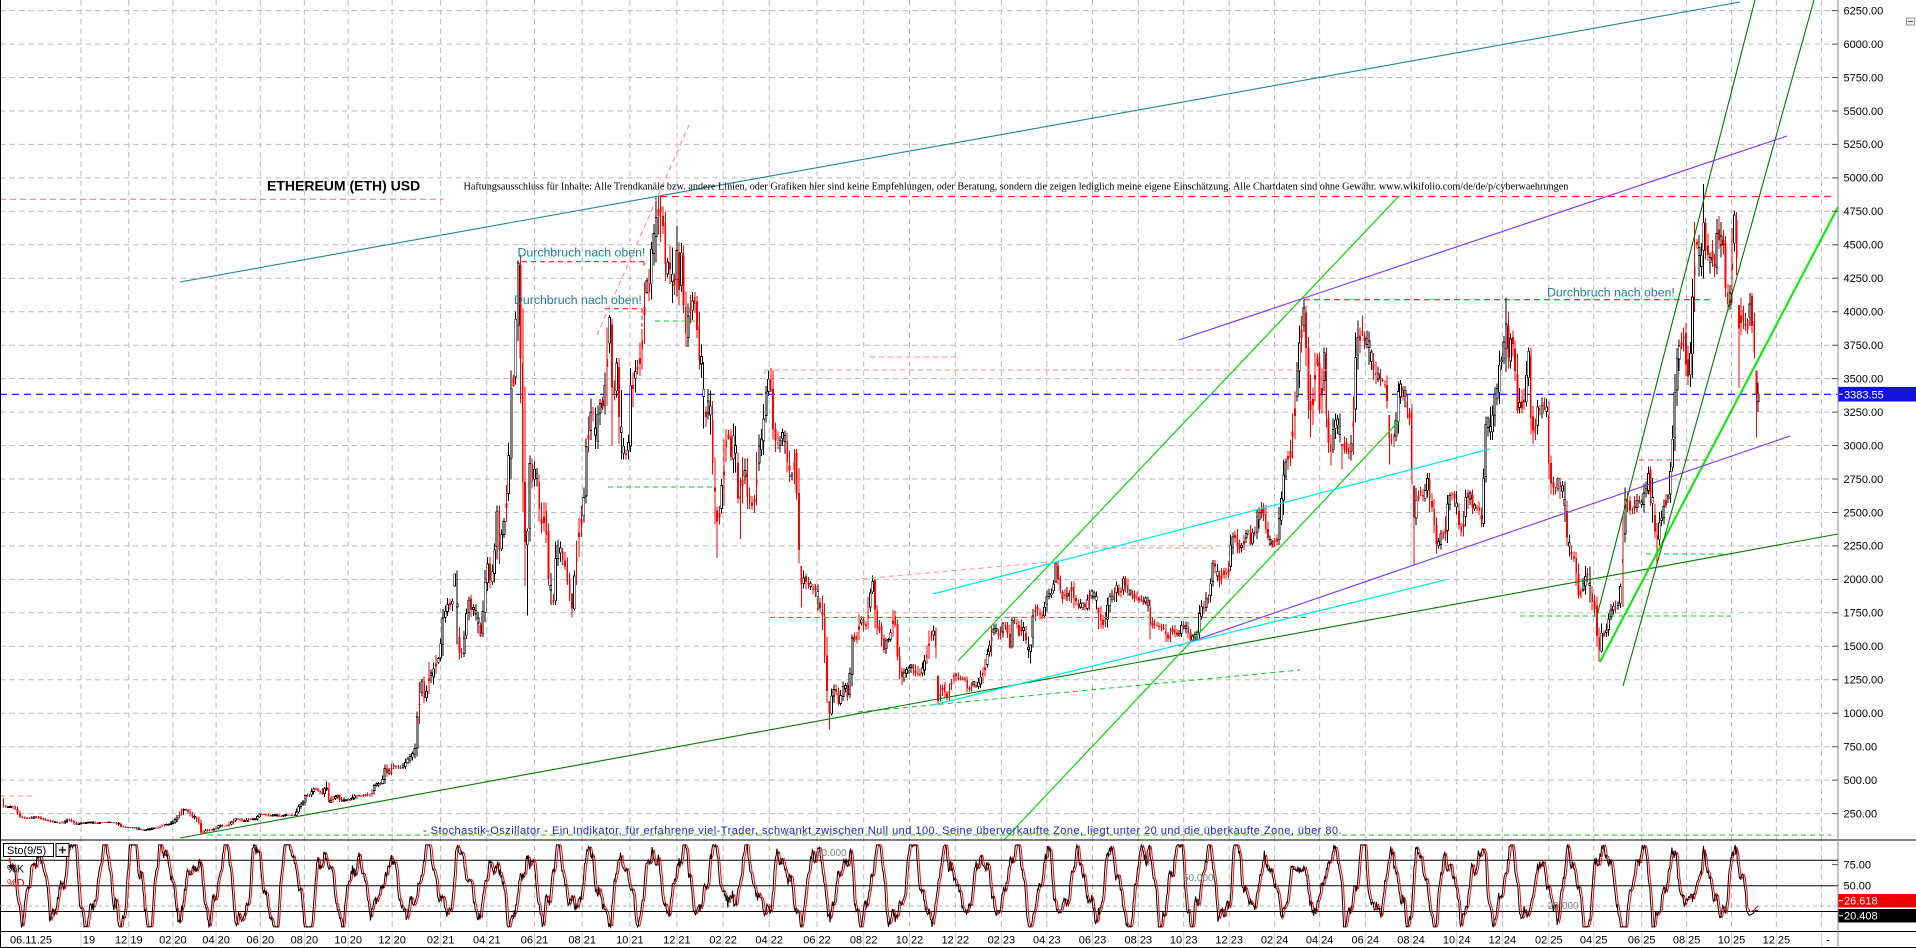 This screenshot has width=1916, height=948. What do you see at coordinates (910, 941) in the screenshot?
I see `svg-text: 10 22` at bounding box center [910, 941].